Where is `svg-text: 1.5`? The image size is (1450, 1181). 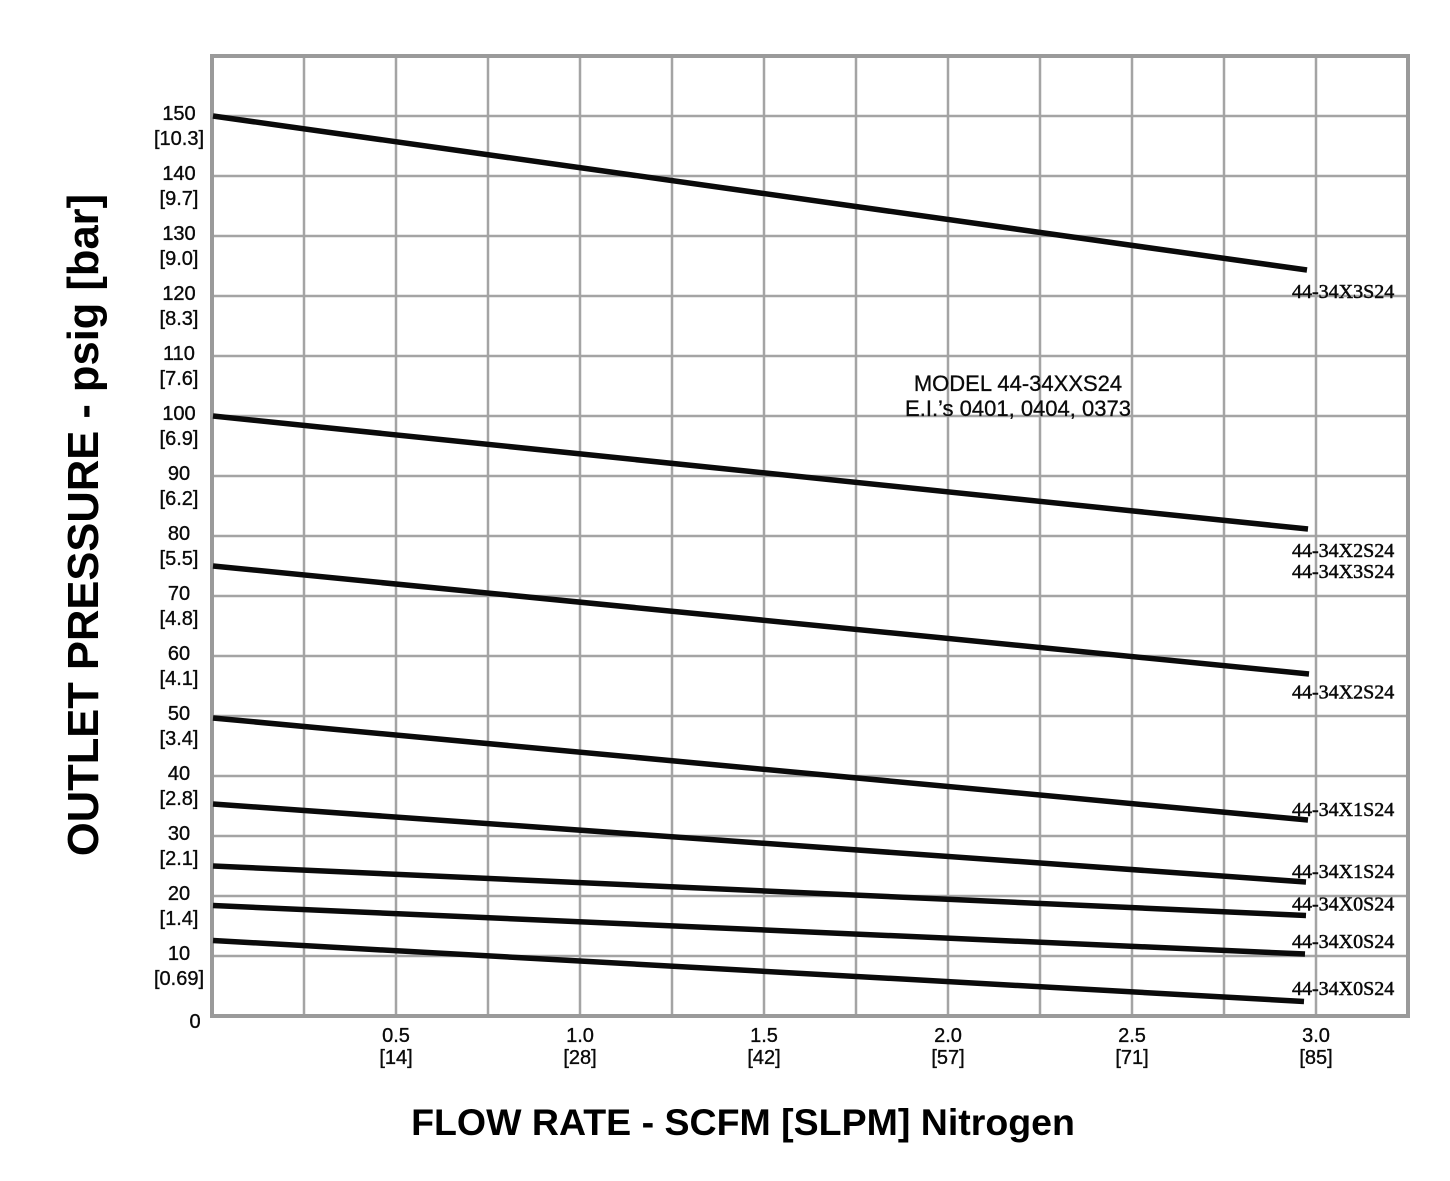
svg-text: 1.5 is located at coordinates (764, 1036).